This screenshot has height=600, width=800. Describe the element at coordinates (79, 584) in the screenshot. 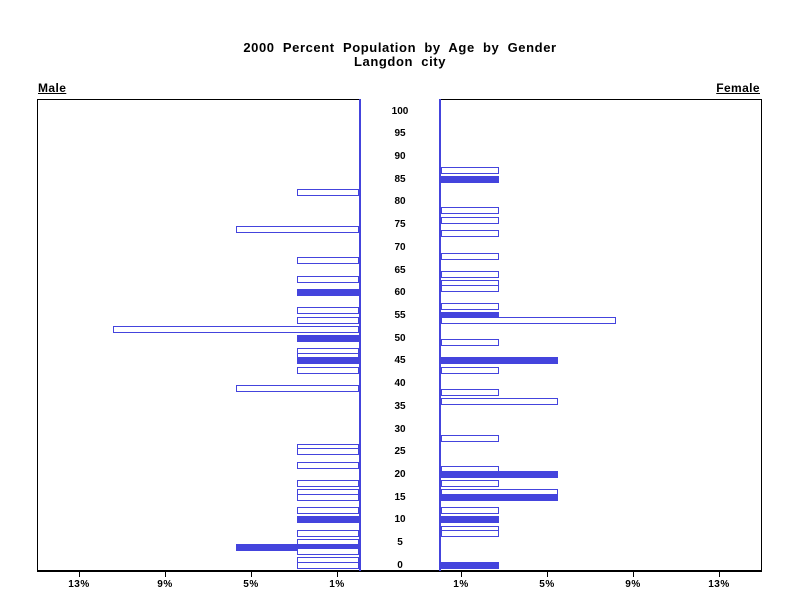

I see `male-x-tick-label-13pct: 13%` at that location.